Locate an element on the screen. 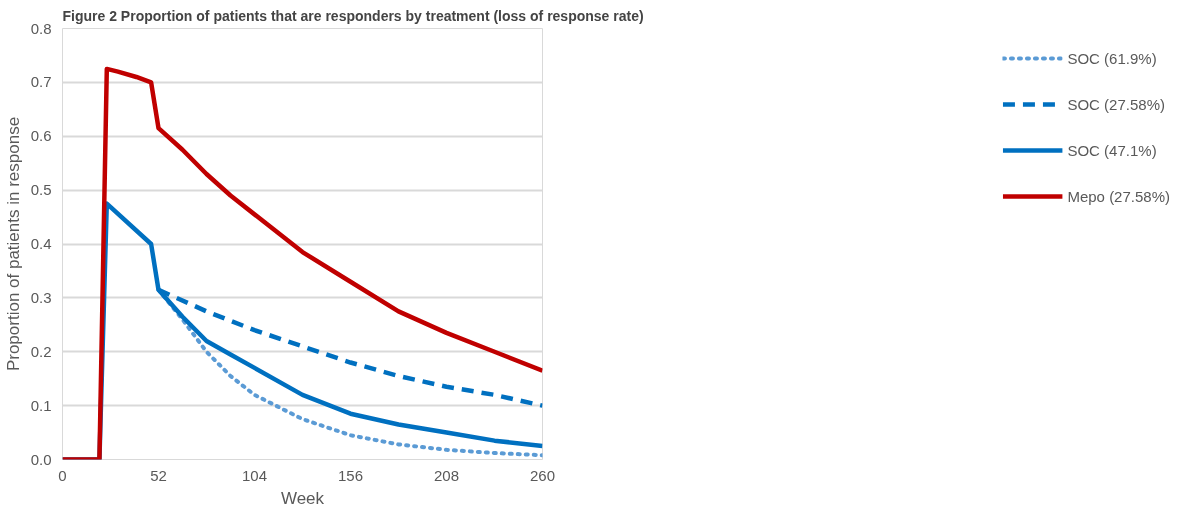 The height and width of the screenshot is (517, 1197). x-tick-label: 104 is located at coordinates (254, 475).